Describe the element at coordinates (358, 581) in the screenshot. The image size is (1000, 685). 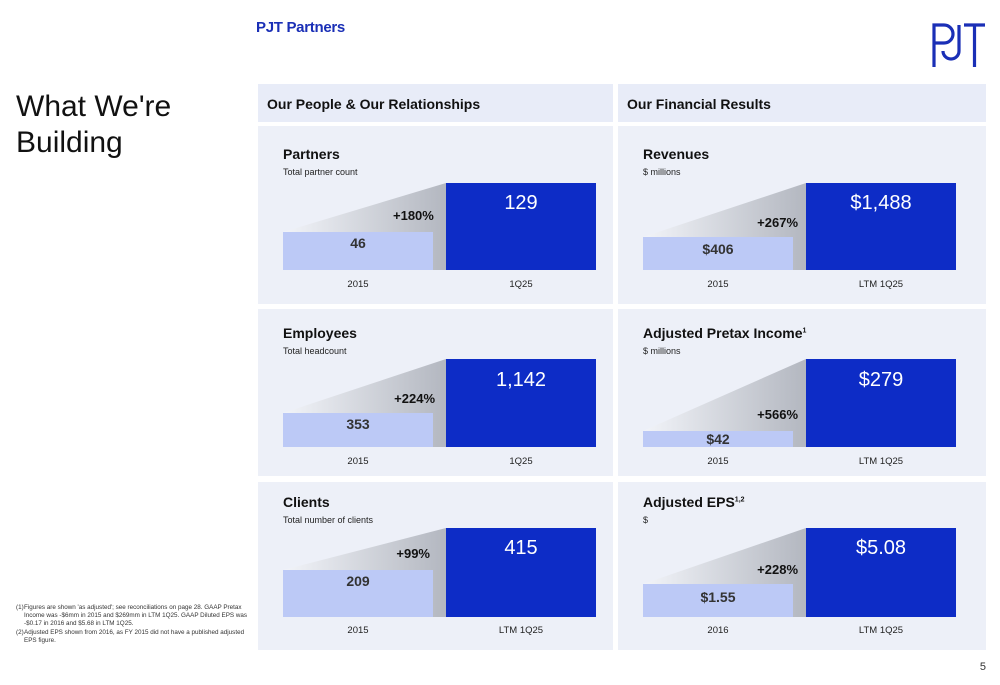
I see `base-value: 209` at that location.